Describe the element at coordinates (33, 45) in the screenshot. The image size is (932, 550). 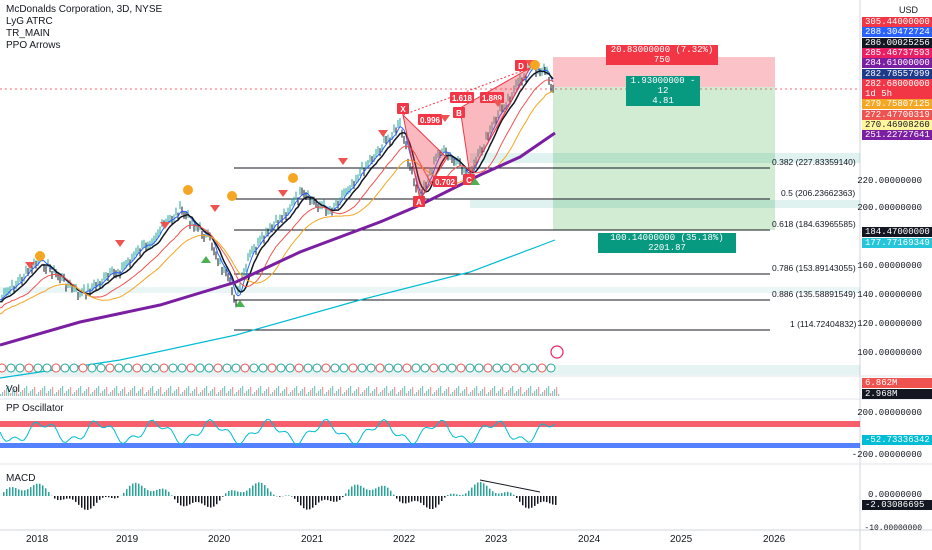
I see `indicator-ppo-arrows: PPO Arrows` at that location.